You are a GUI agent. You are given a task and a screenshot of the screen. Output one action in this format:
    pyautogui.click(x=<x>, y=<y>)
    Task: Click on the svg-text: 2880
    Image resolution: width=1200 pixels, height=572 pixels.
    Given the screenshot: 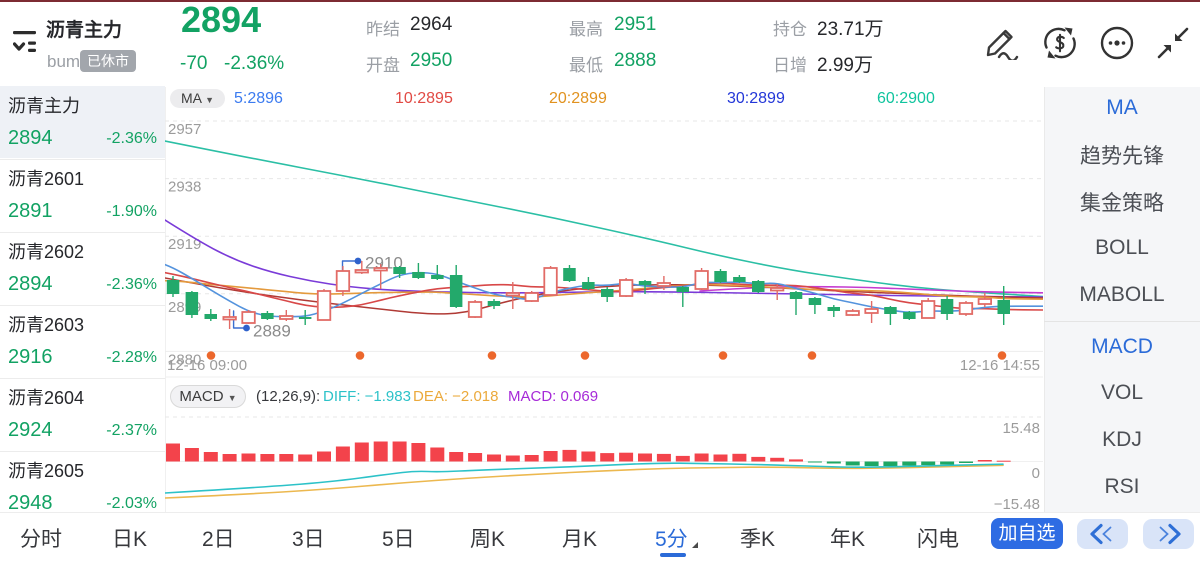 What is the action you would take?
    pyautogui.click(x=184, y=359)
    